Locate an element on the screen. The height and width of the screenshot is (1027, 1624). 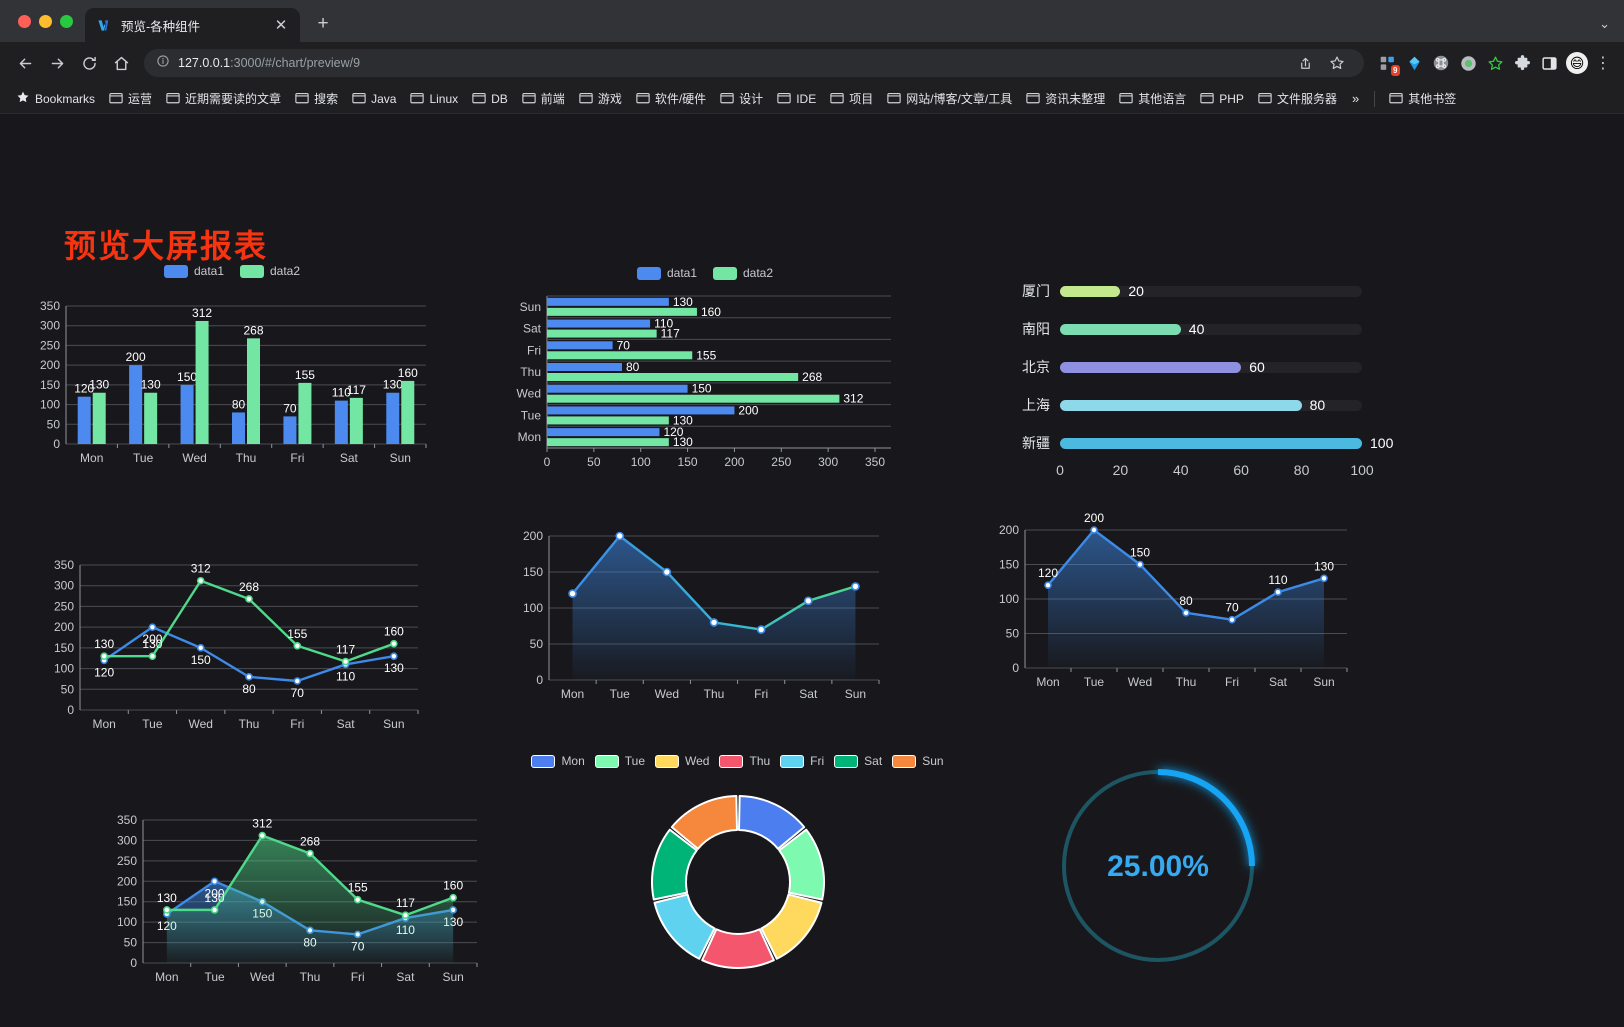
legend-label: data2 is located at coordinates (285, 271).